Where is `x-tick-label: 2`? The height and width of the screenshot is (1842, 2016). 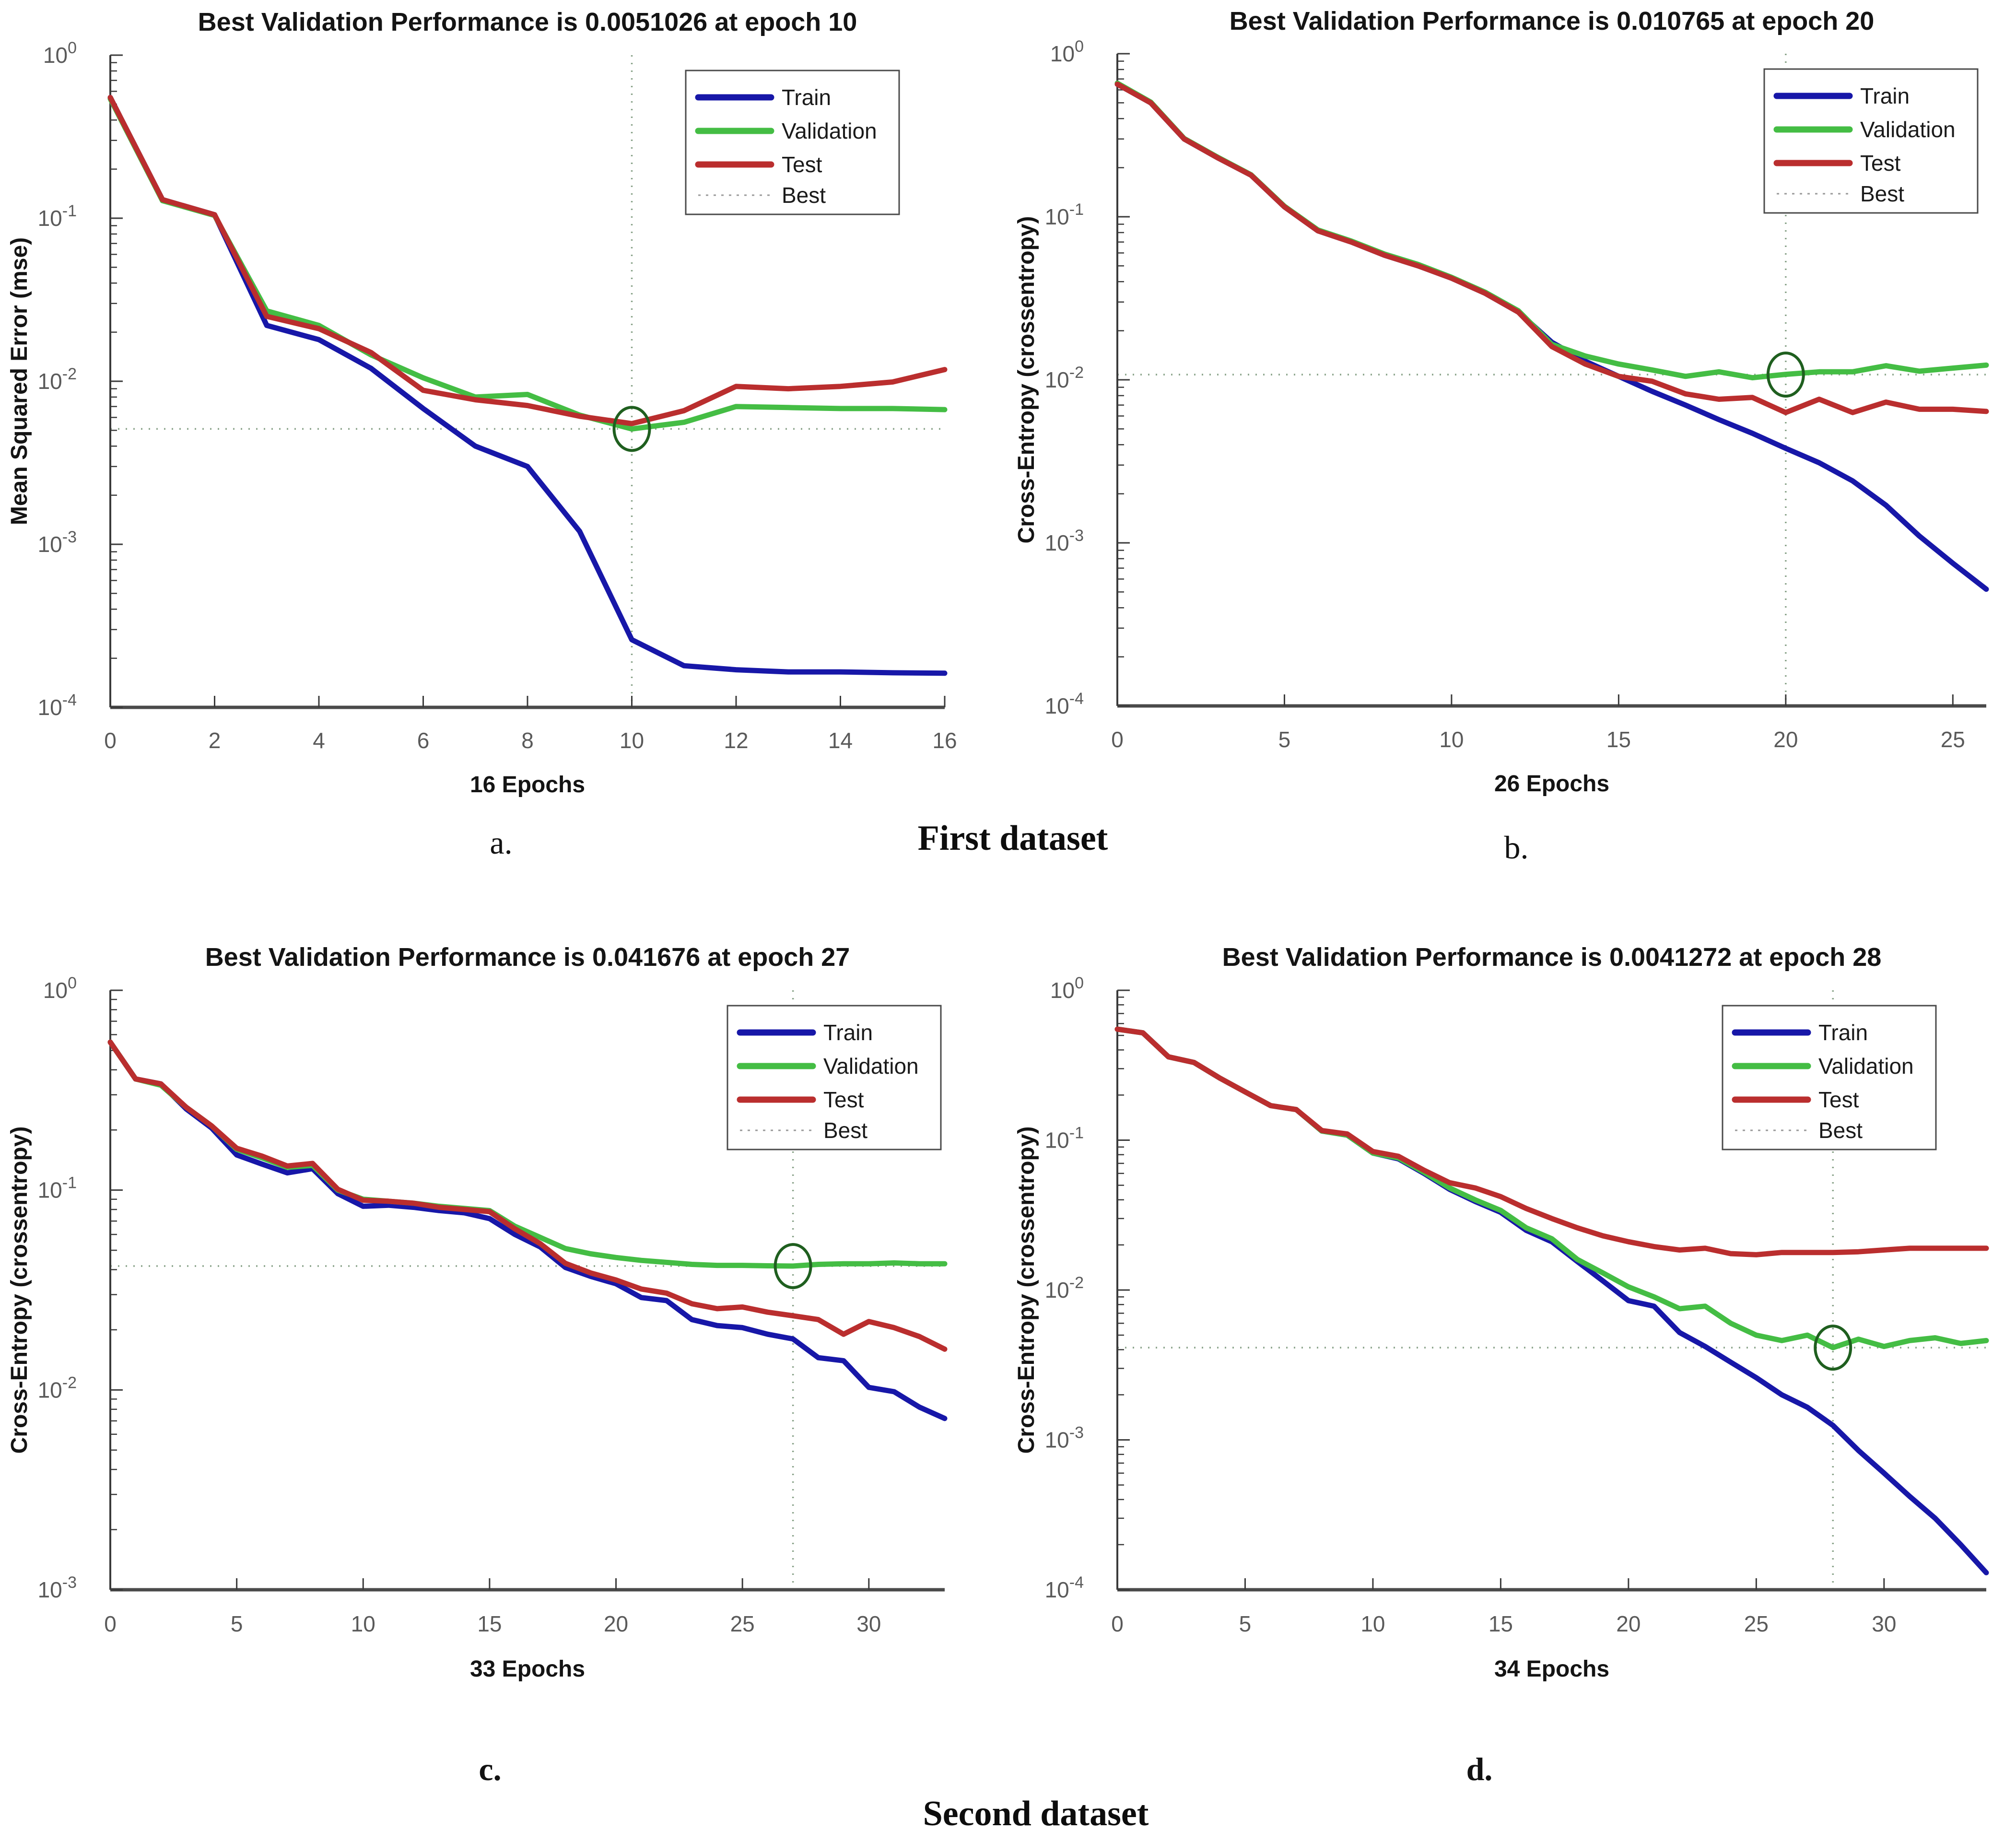
x-tick-label: 2 is located at coordinates (215, 740).